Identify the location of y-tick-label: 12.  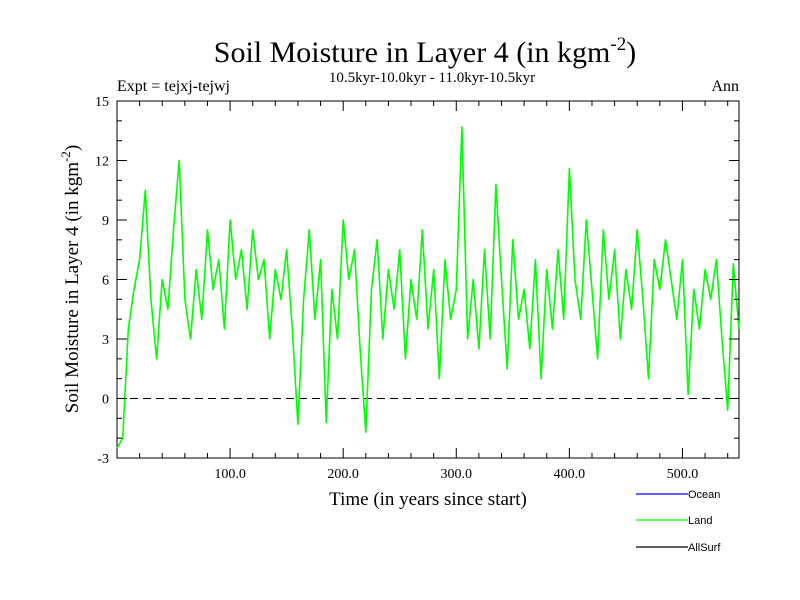
(102, 162).